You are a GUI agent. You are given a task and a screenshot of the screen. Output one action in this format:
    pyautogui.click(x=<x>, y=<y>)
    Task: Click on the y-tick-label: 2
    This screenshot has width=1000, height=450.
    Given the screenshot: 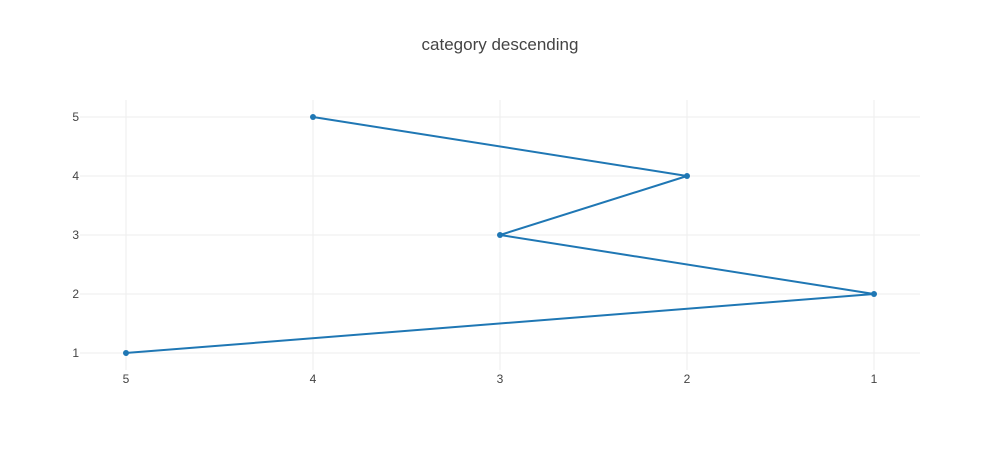 What is the action you would take?
    pyautogui.click(x=75, y=294)
    